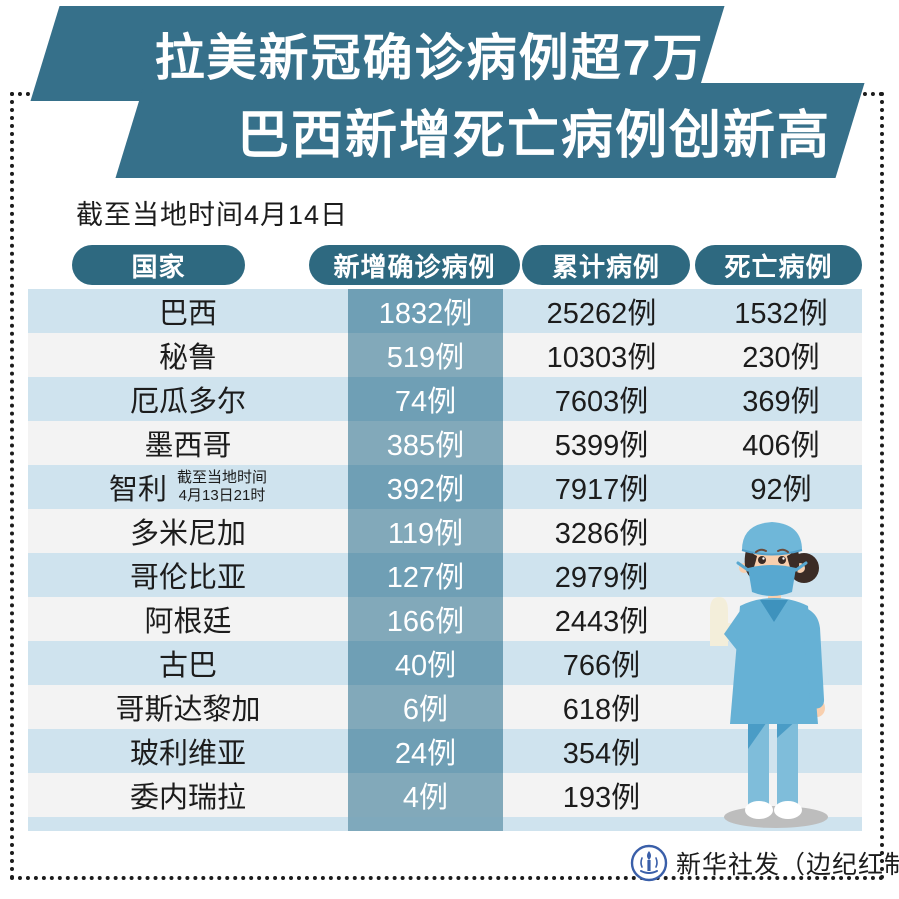 The height and width of the screenshot is (899, 899). Describe the element at coordinates (425, 490) in the screenshot. I see `new-cases-cell-value: 392例` at that location.